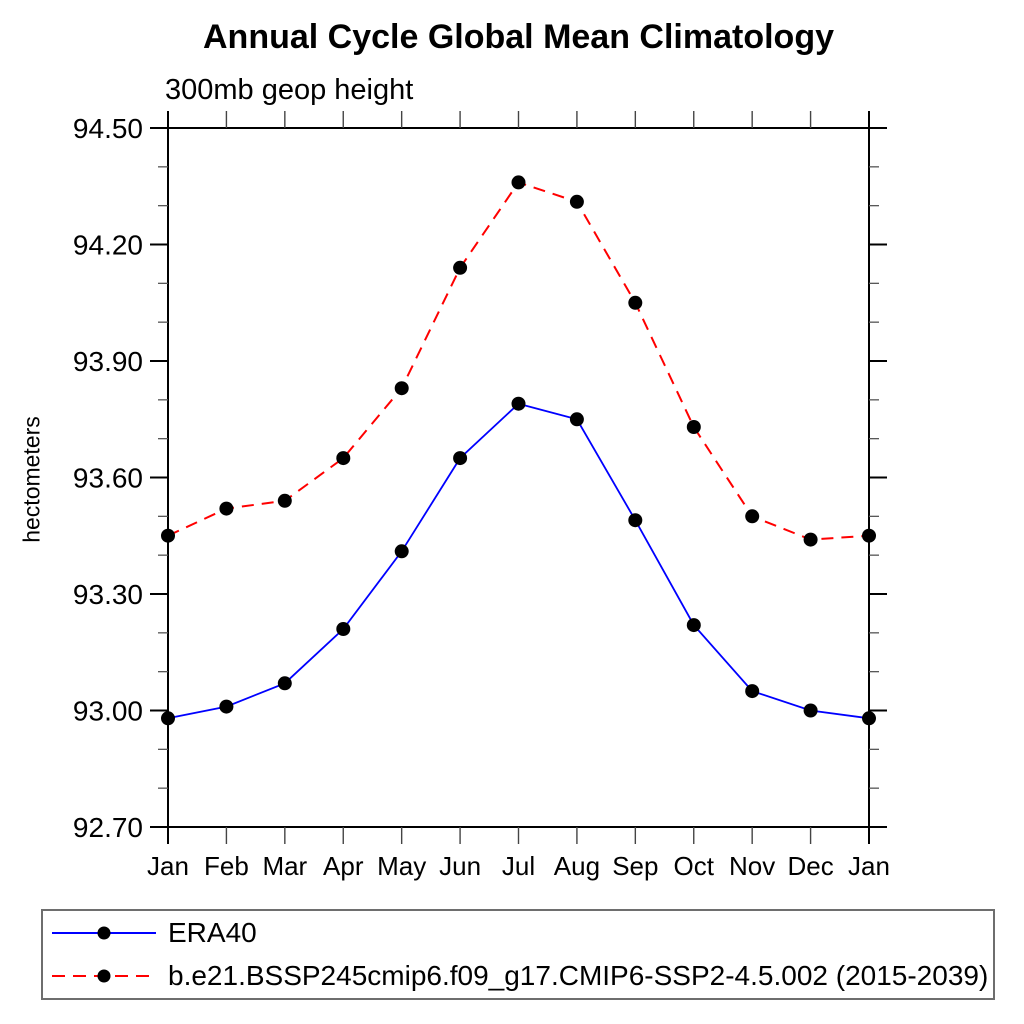 This screenshot has height=1024, width=1024. What do you see at coordinates (212, 933) in the screenshot?
I see `legend-label-era40: ERA40` at bounding box center [212, 933].